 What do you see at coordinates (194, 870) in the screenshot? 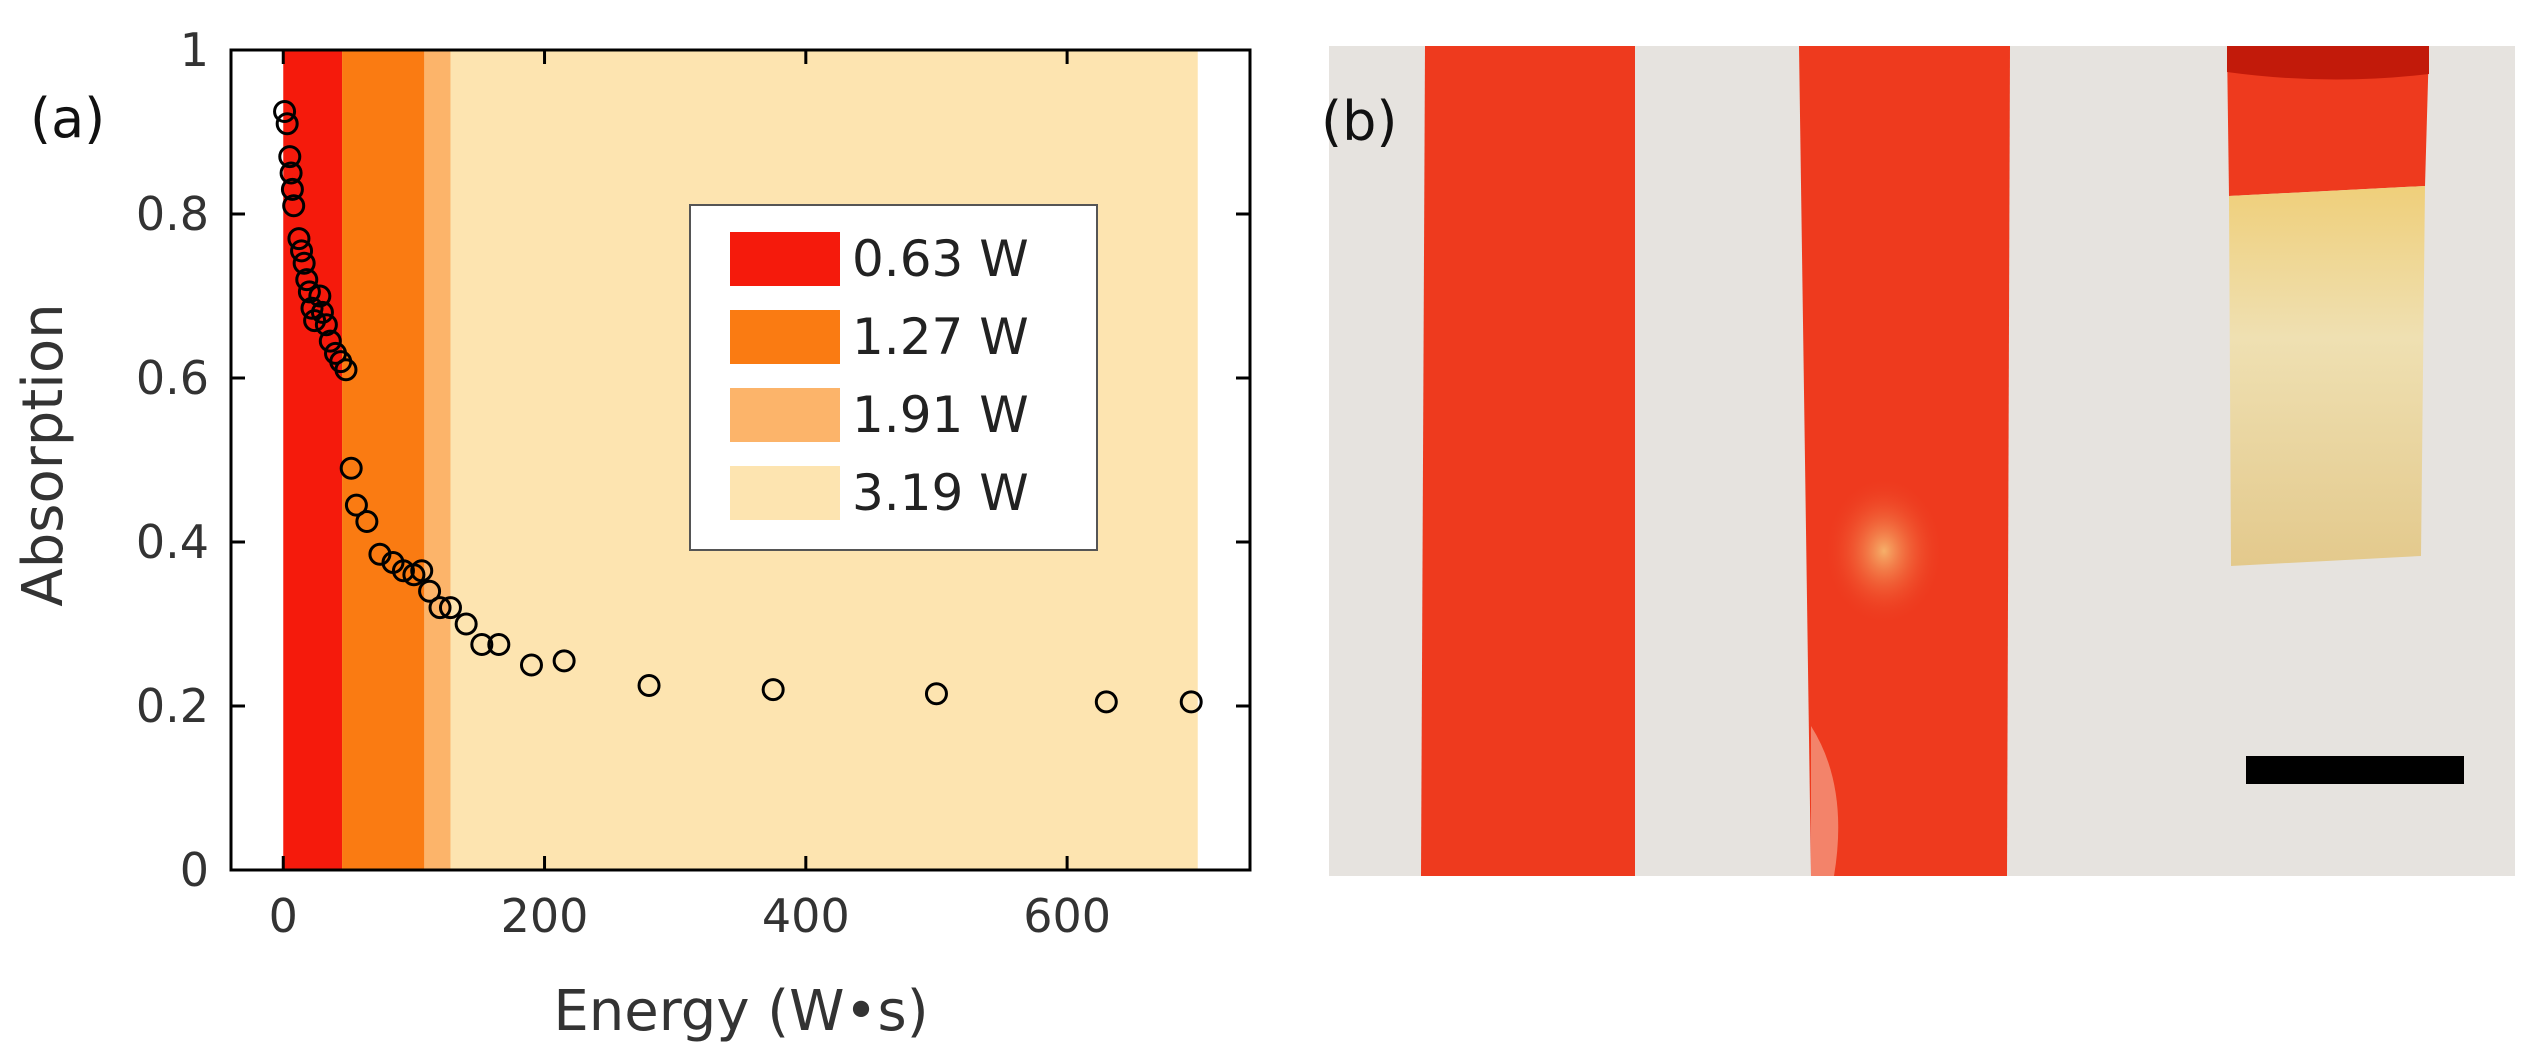
I see `y-tick-label-0: 0` at bounding box center [194, 870].